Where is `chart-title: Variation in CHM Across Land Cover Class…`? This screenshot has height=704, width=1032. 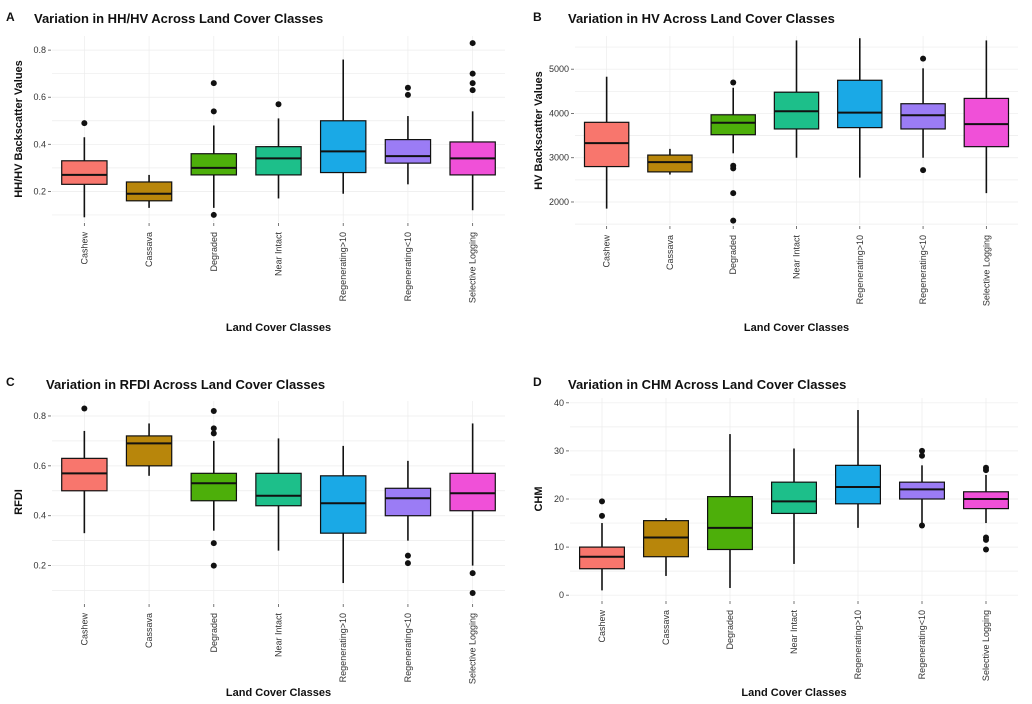
chart-title: Variation in CHM Across Land Cover Class… is located at coordinates (707, 384).